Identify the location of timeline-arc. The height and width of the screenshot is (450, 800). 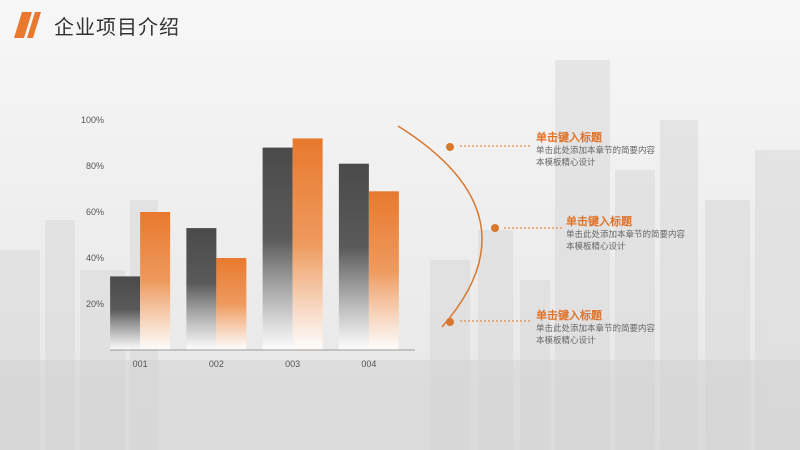
(479, 226).